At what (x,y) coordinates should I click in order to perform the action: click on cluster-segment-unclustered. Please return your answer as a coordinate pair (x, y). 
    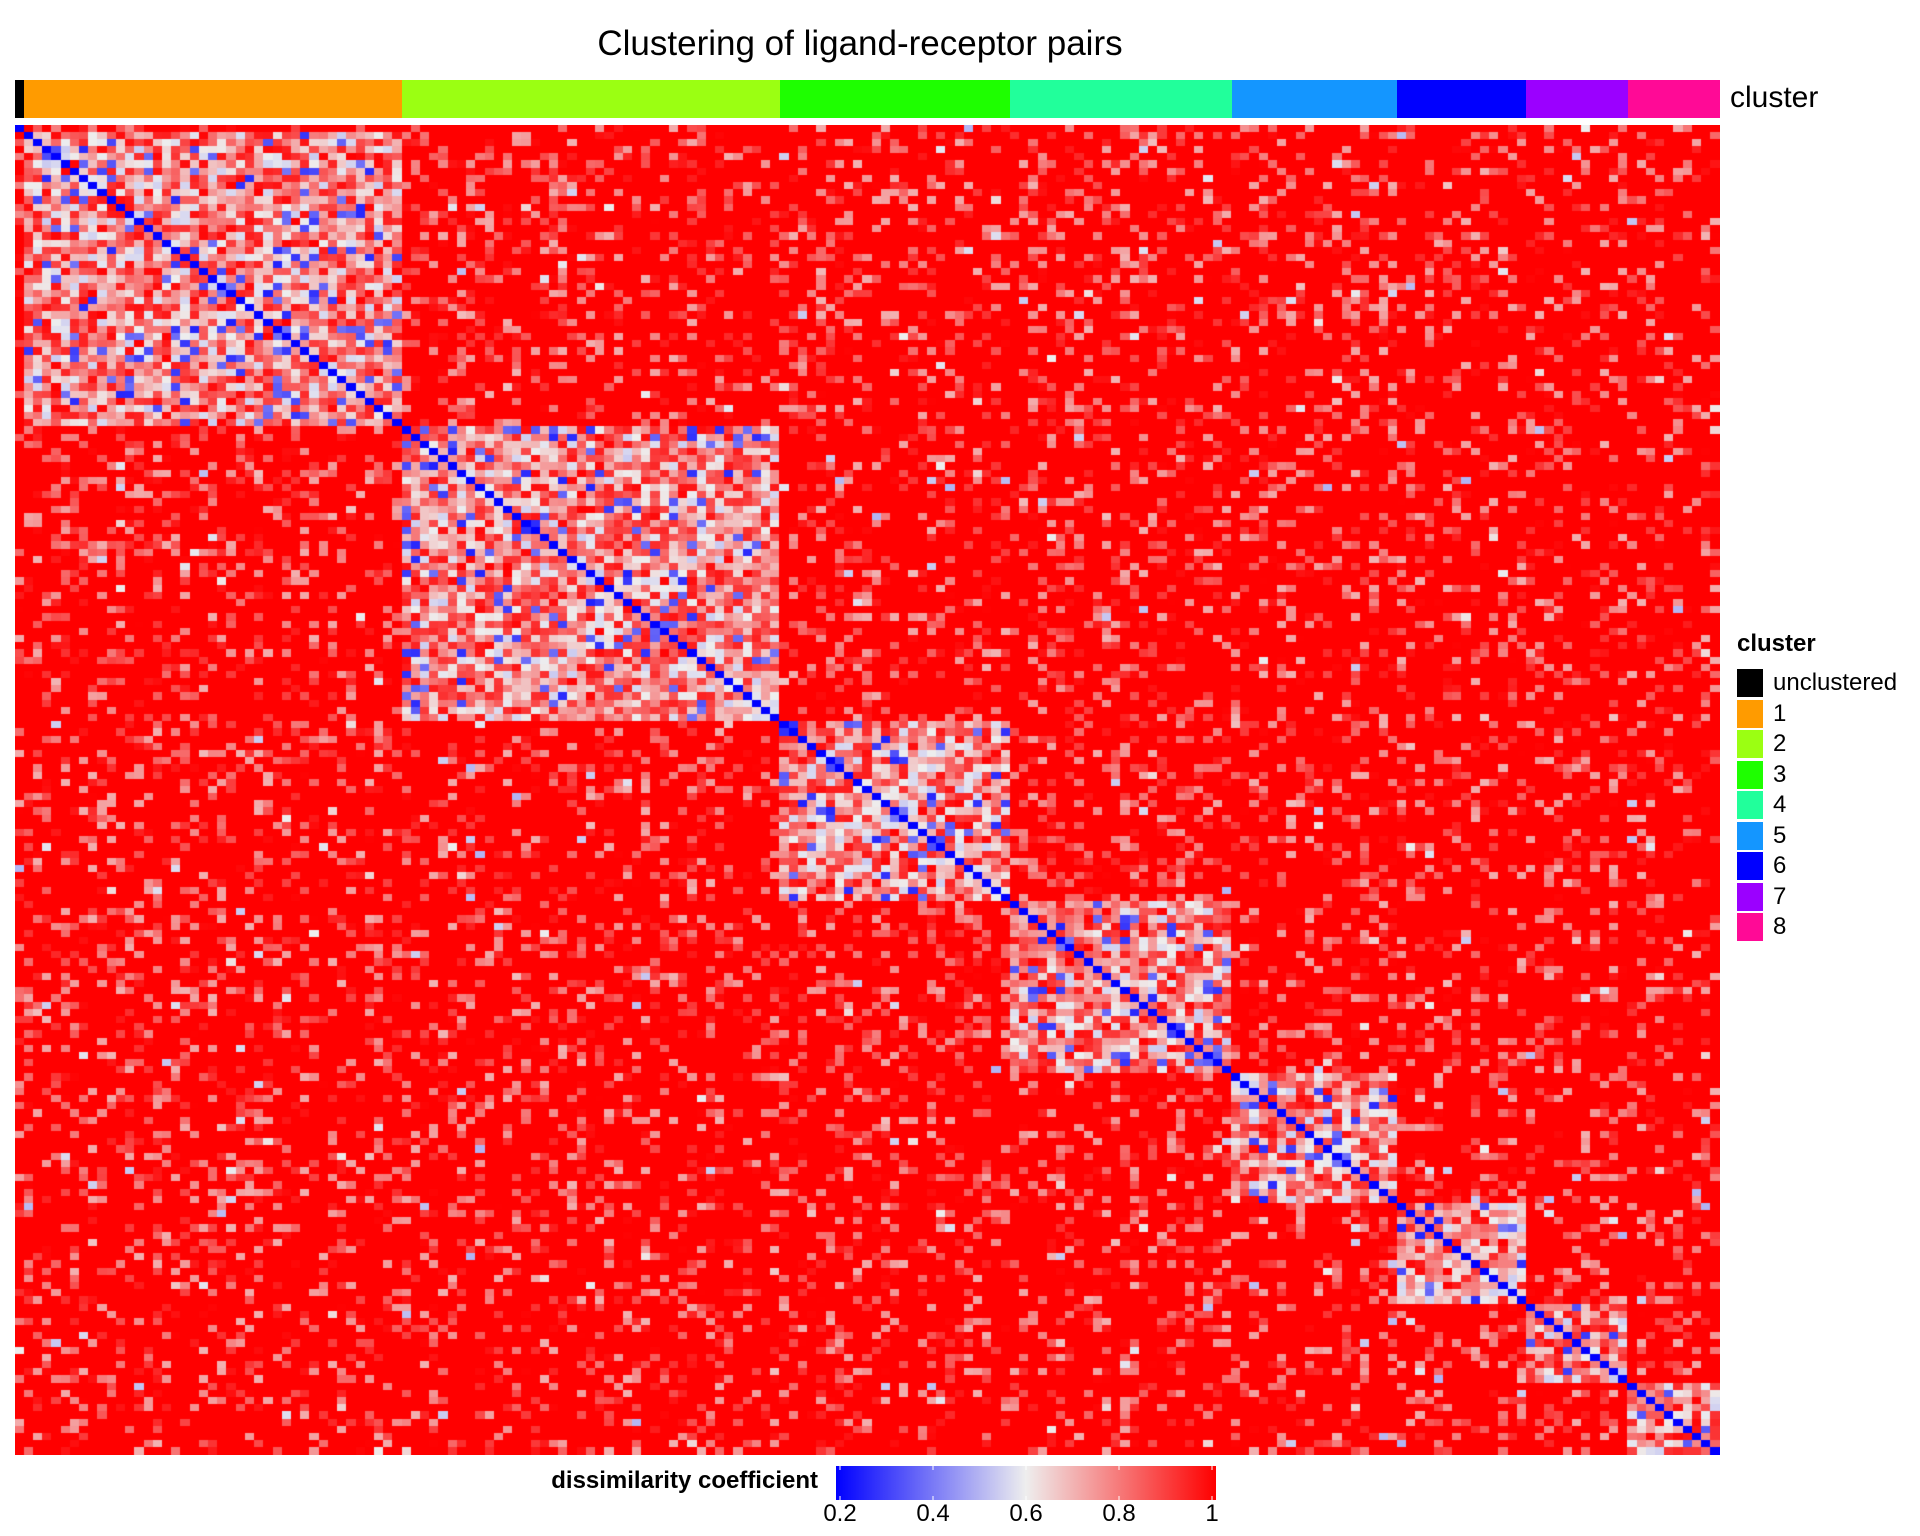
    Looking at the image, I should click on (20, 99).